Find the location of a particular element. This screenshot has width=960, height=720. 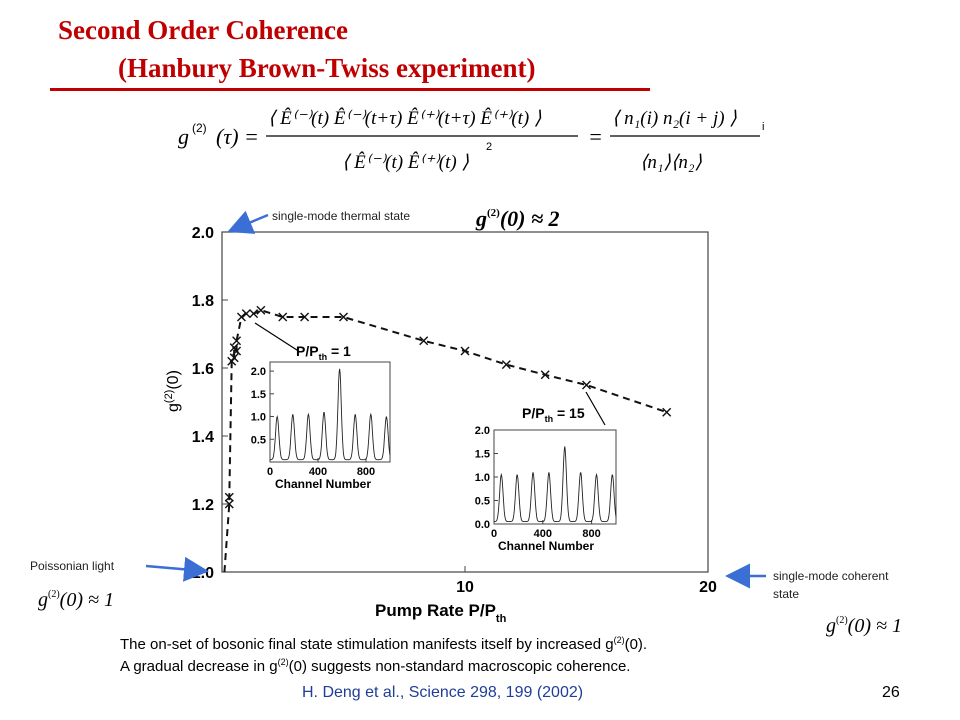

inset1-trace is located at coordinates (330, 414).